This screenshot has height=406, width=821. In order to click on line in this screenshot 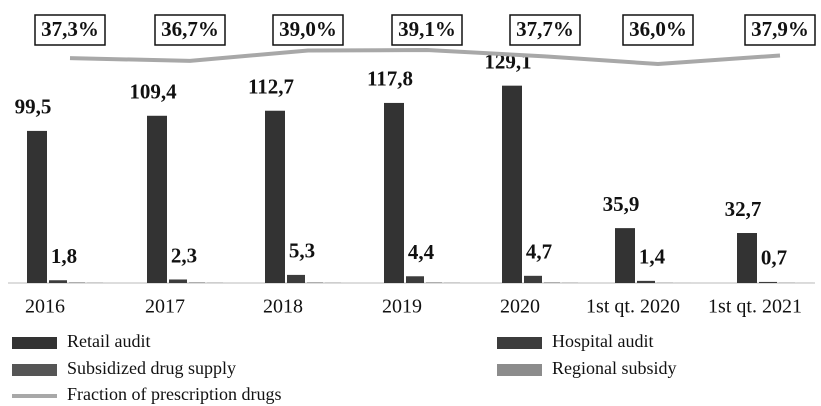, I will do `click(425, 57)`.